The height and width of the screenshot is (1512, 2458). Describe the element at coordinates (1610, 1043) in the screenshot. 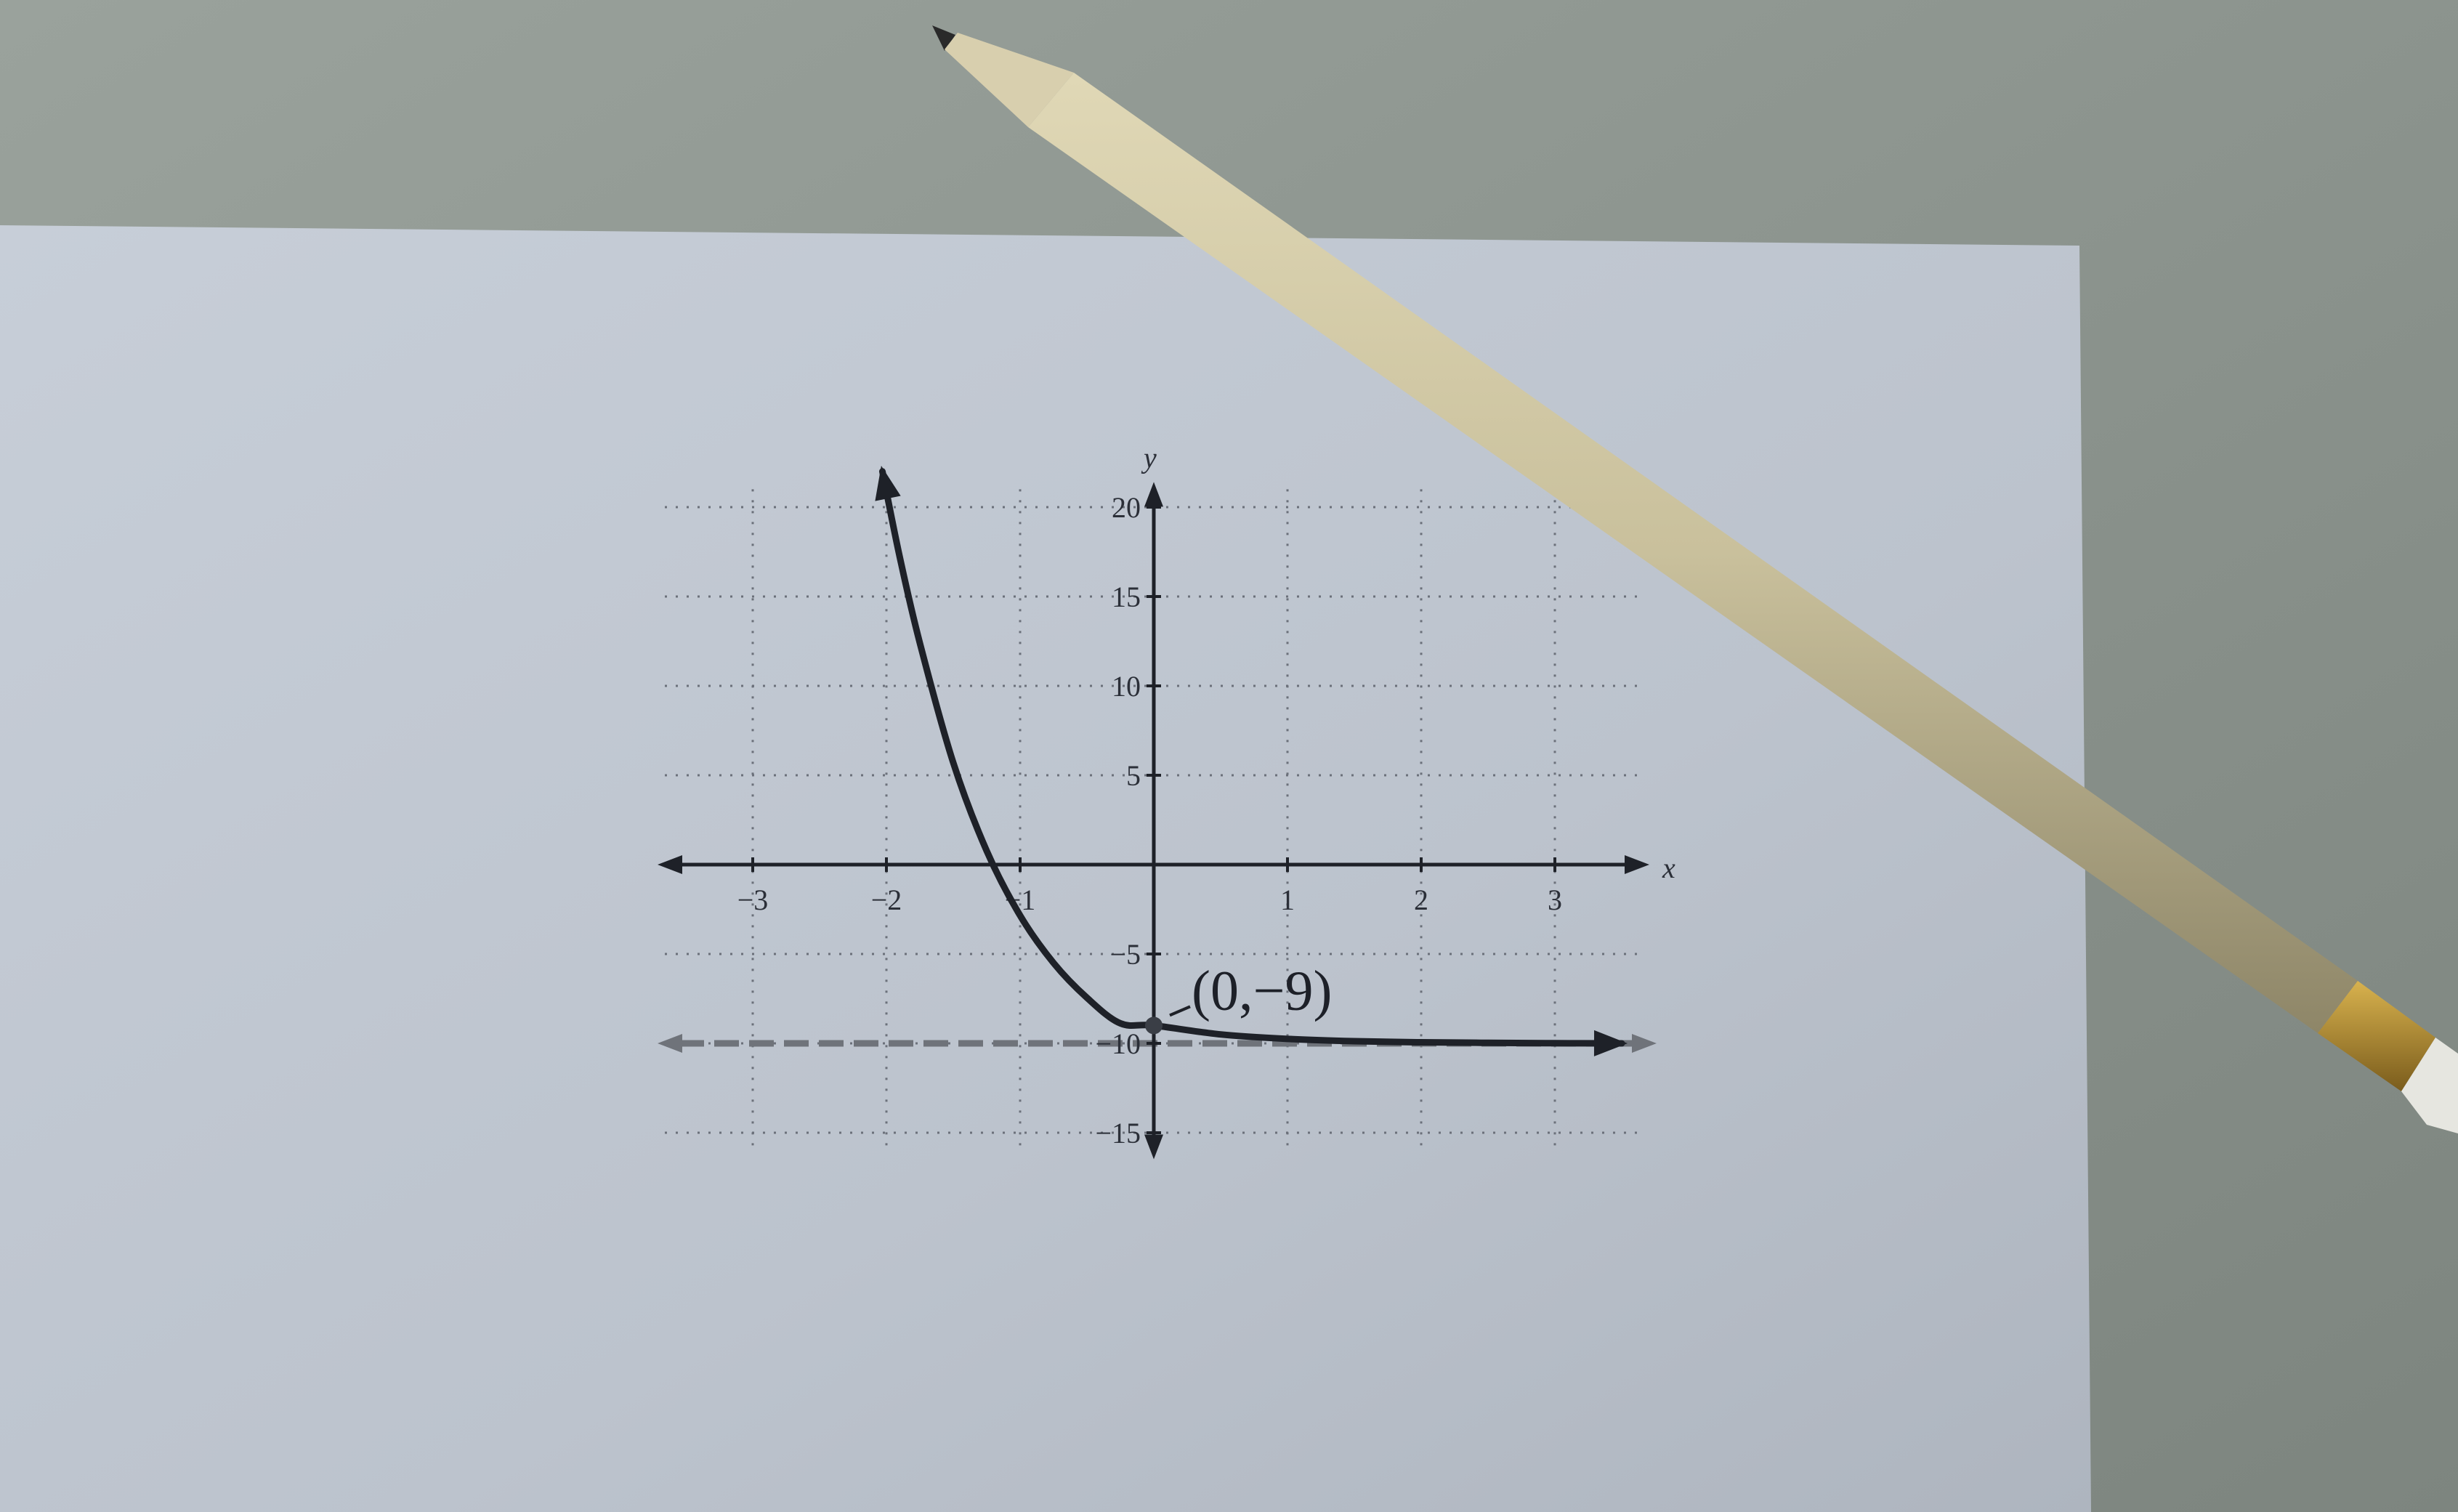

I see `series-arrow-end` at that location.